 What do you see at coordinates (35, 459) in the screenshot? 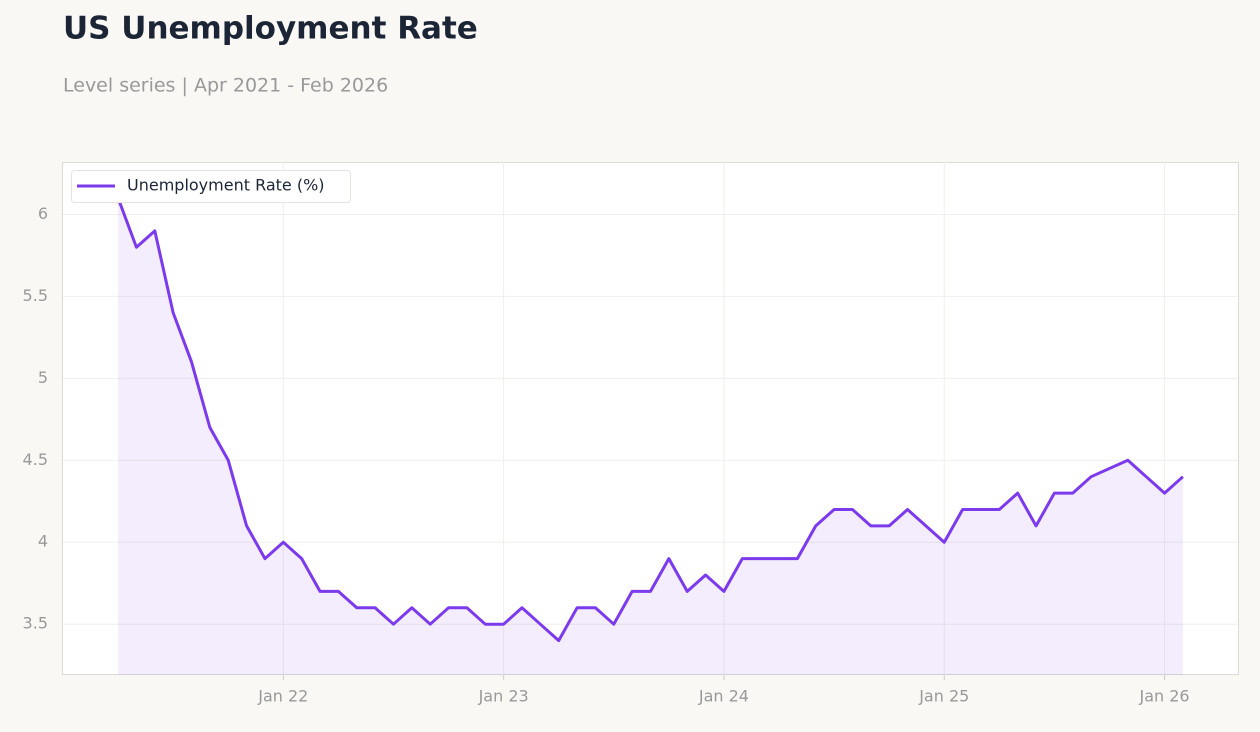
I see `y-tick-label: 4.5` at bounding box center [35, 459].